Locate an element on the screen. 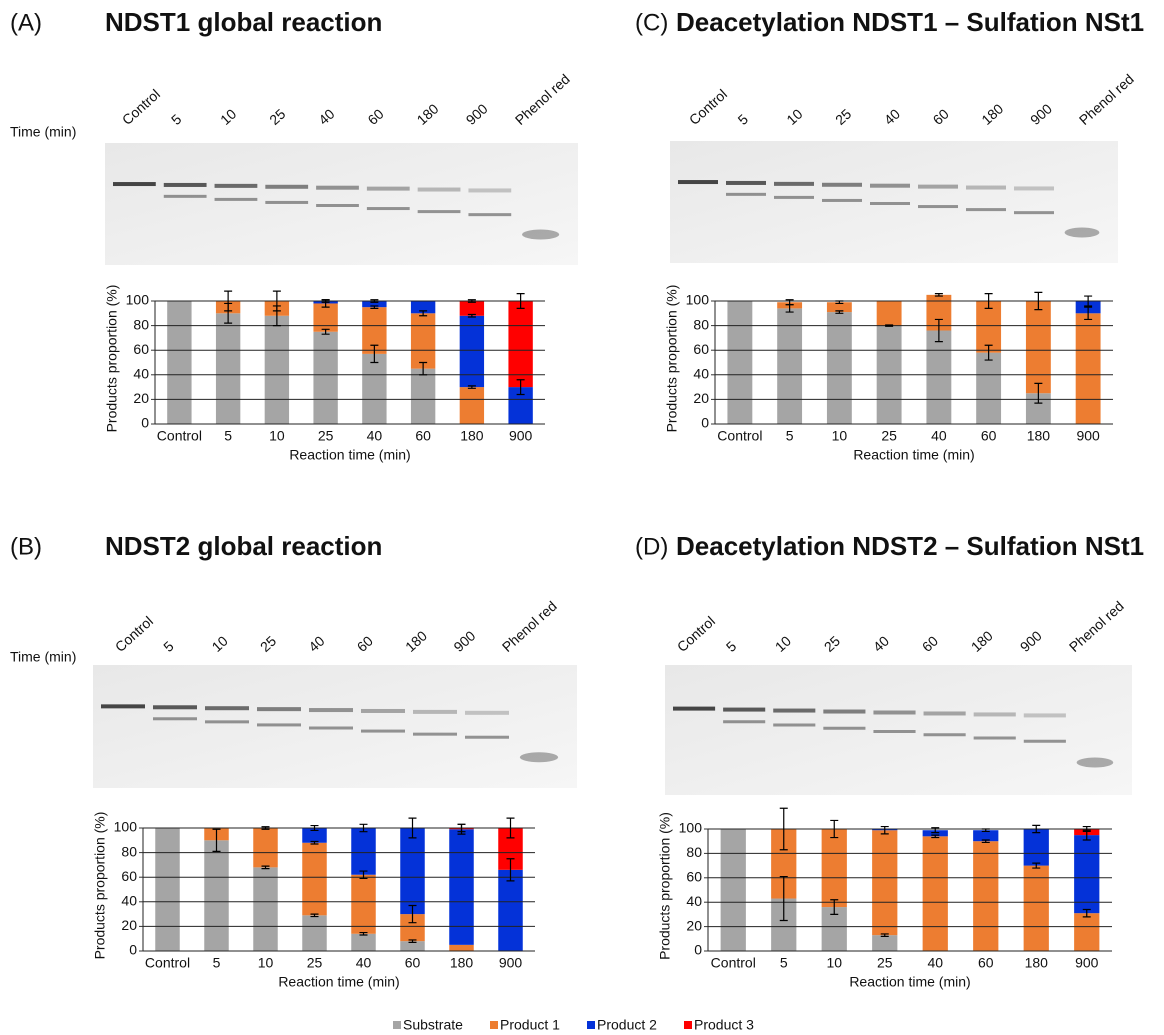 This screenshot has width=1164, height=1035. panel-label: (C) is located at coordinates (651, 22).